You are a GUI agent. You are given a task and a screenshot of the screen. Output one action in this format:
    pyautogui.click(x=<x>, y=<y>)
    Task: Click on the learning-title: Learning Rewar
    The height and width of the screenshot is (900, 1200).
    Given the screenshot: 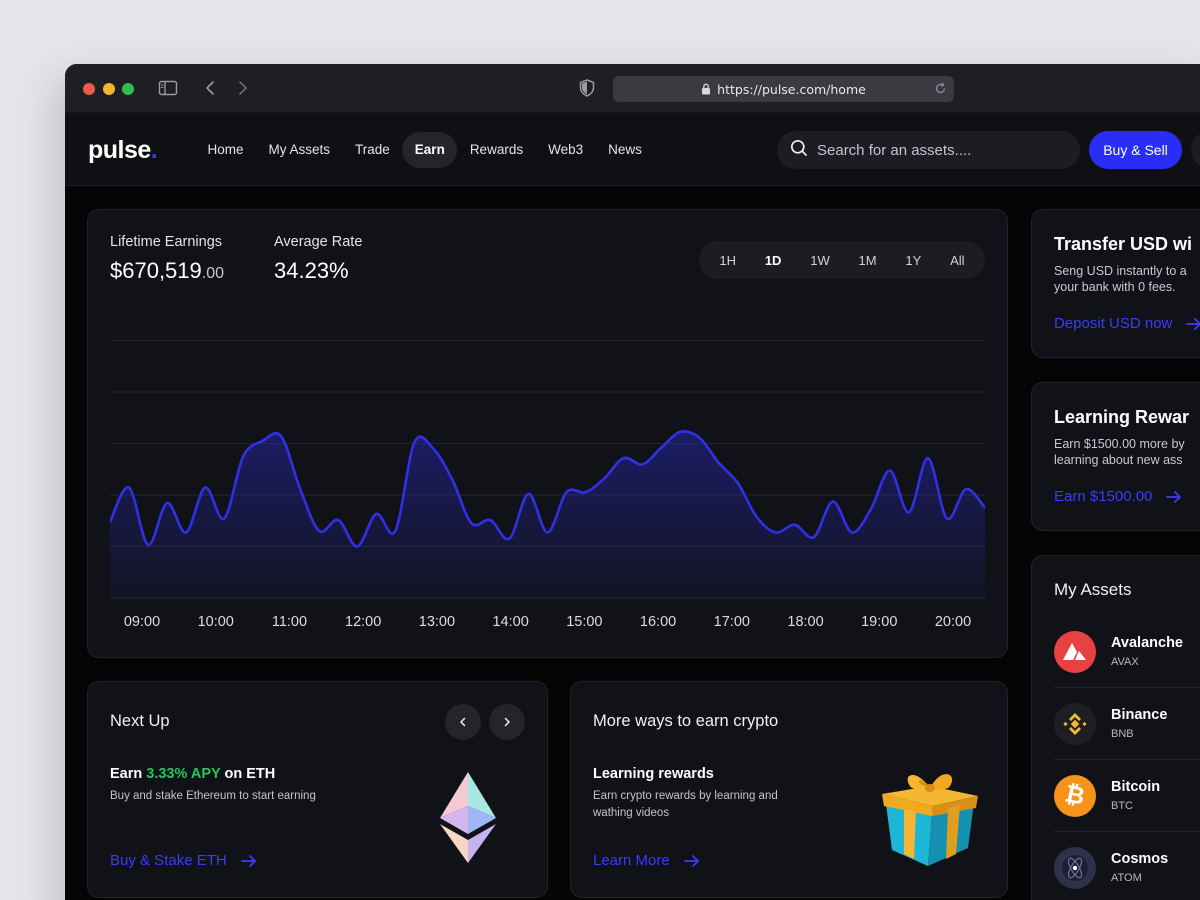 What is the action you would take?
    pyautogui.click(x=1122, y=417)
    